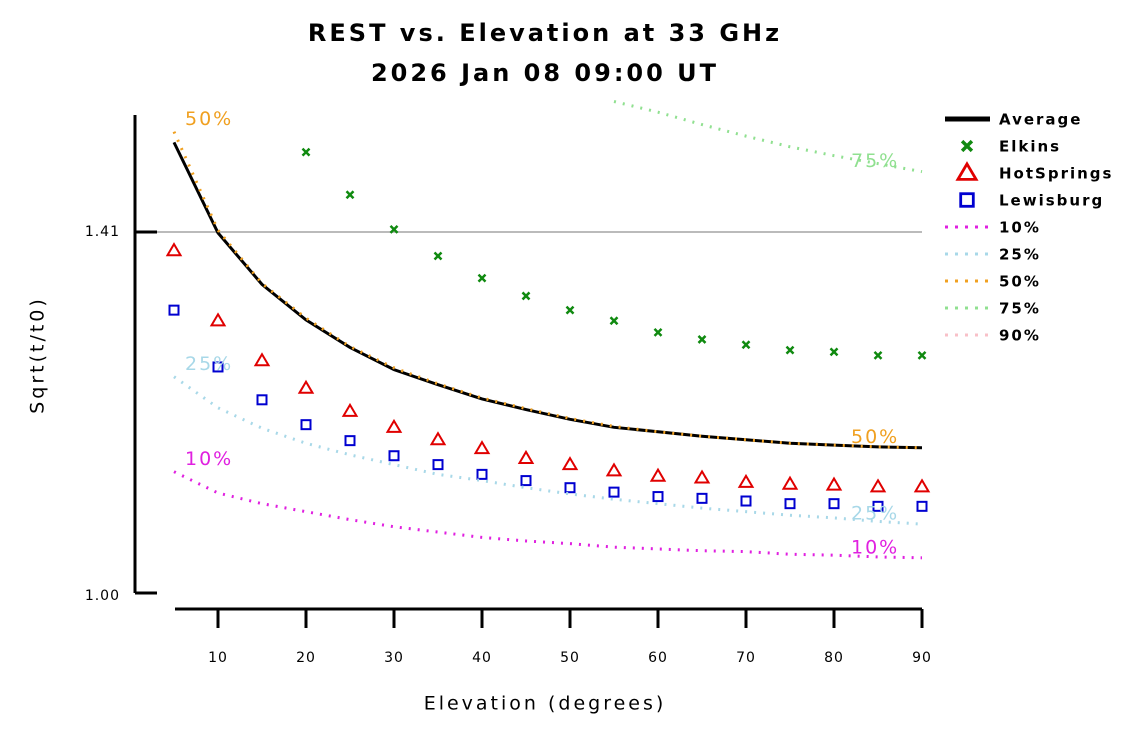 This screenshot has width=1125, height=731. What do you see at coordinates (218, 658) in the screenshot?
I see `x-tick-label: 10` at bounding box center [218, 658].